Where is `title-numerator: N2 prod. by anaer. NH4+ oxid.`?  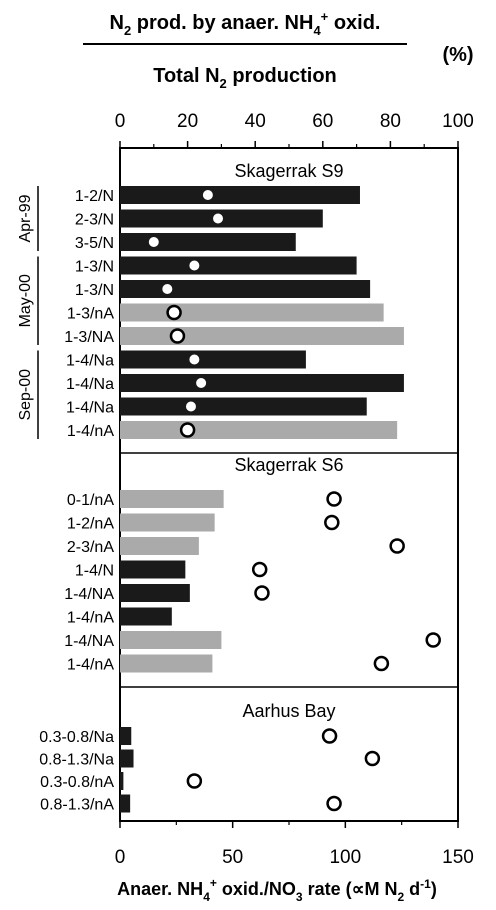 title-numerator: N2 prod. by anaer. NH4+ oxid. is located at coordinates (244, 23).